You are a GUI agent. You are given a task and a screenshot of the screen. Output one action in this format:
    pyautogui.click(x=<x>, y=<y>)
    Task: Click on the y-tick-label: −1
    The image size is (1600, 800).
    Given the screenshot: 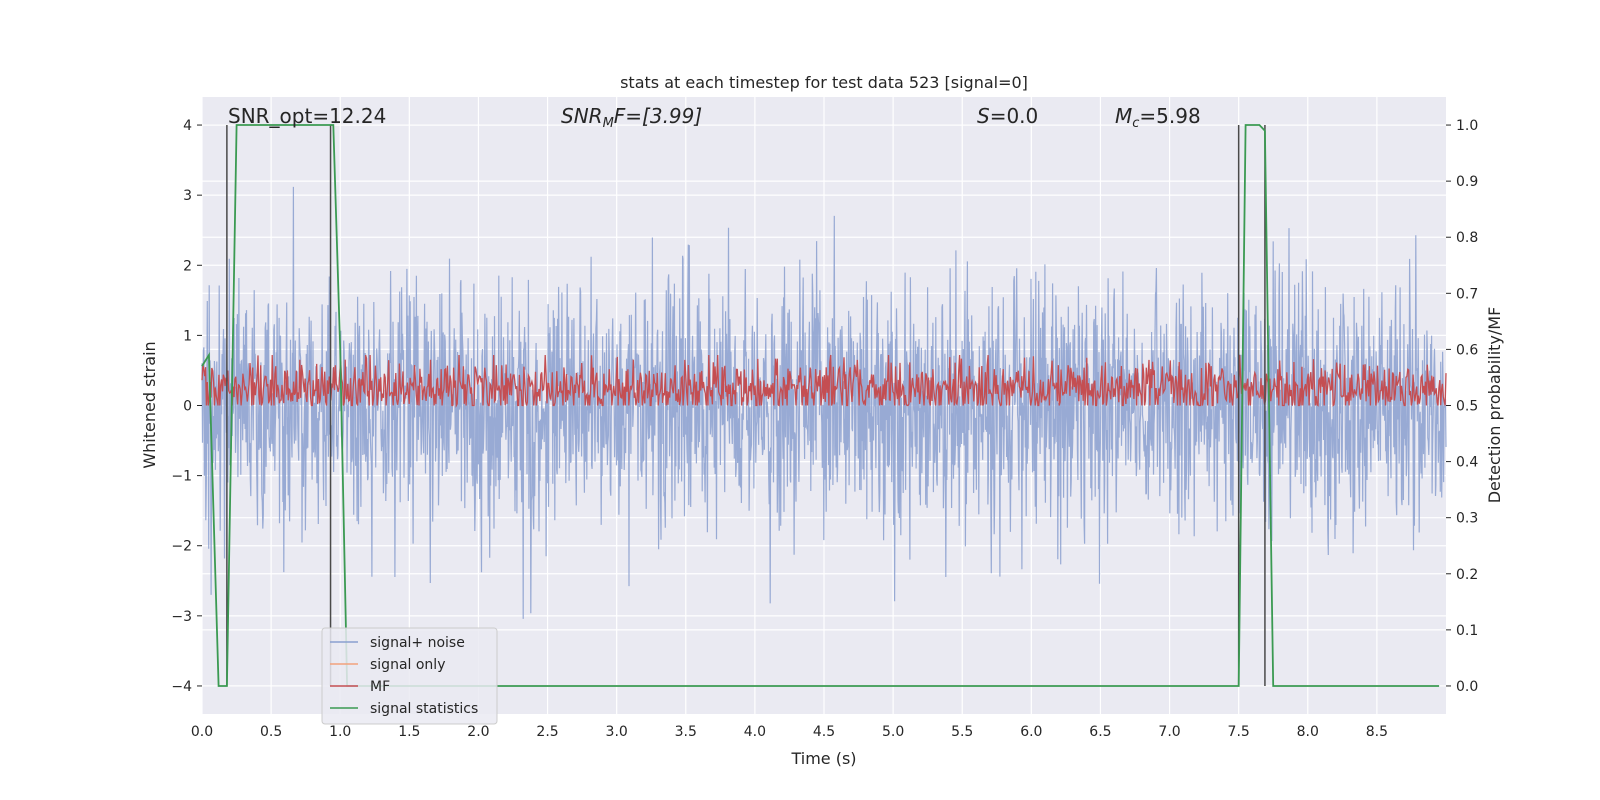 What is the action you would take?
    pyautogui.click(x=181, y=477)
    